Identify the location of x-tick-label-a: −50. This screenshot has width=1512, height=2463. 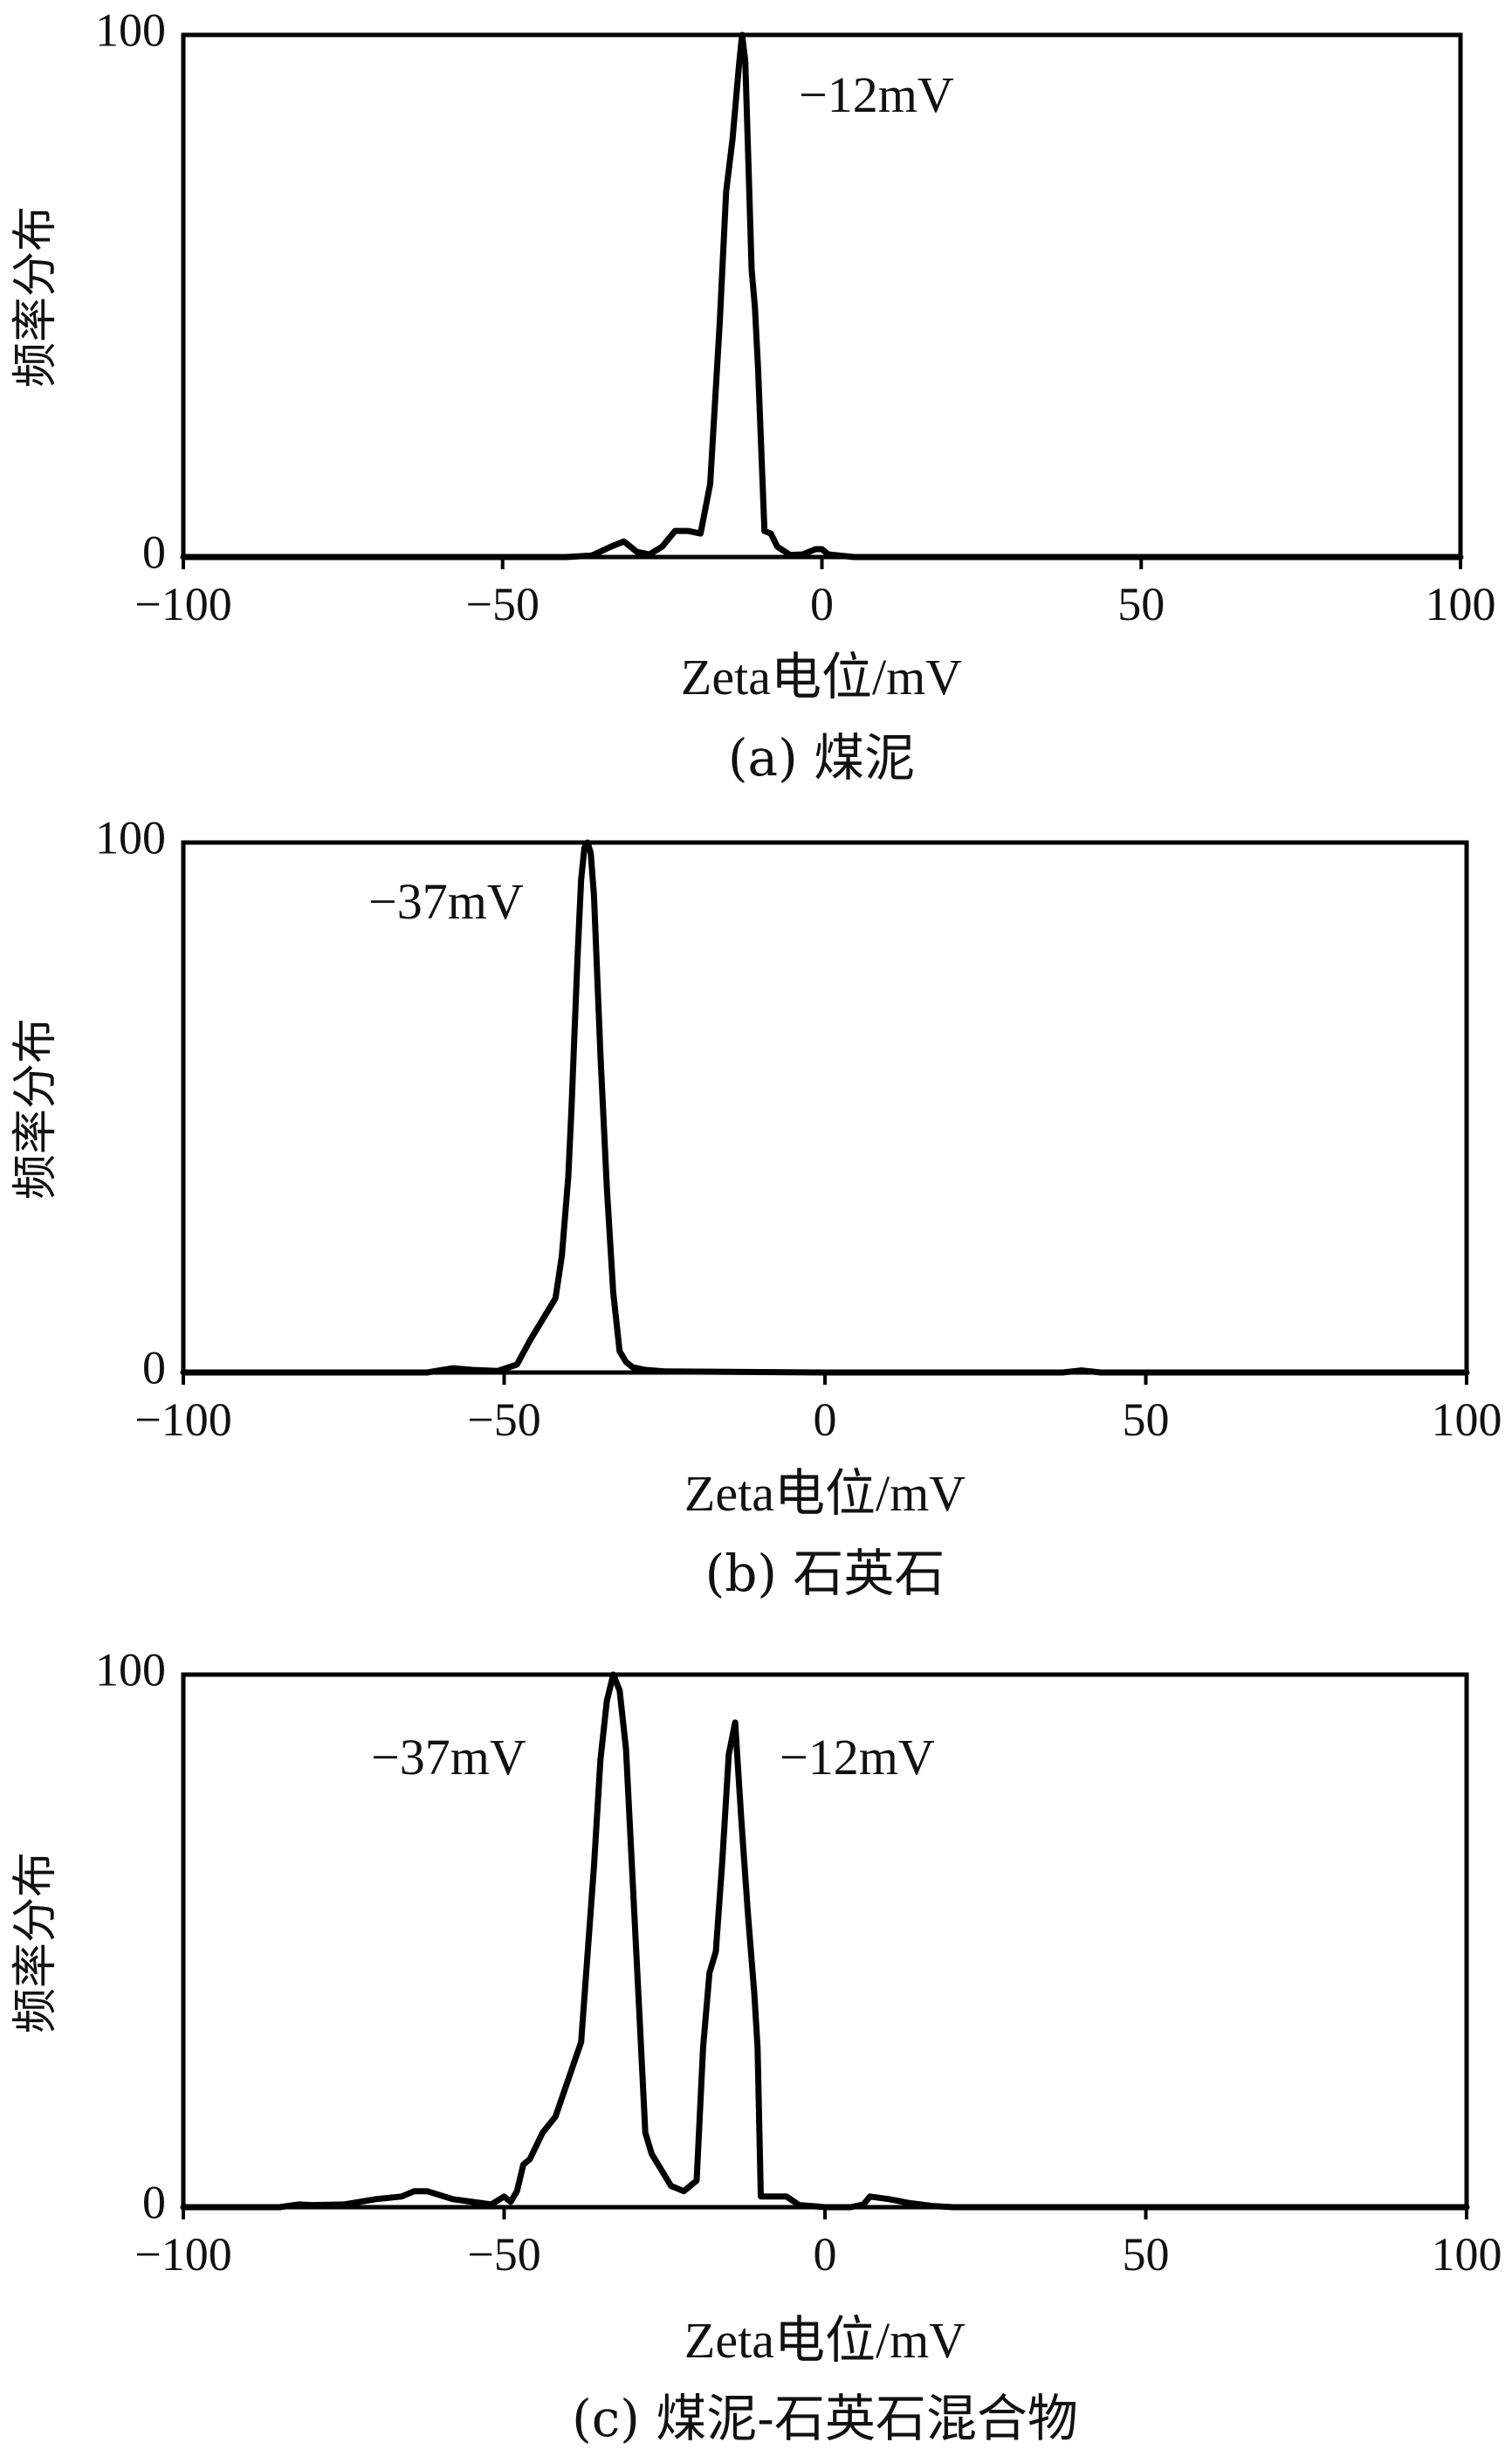
(503, 604).